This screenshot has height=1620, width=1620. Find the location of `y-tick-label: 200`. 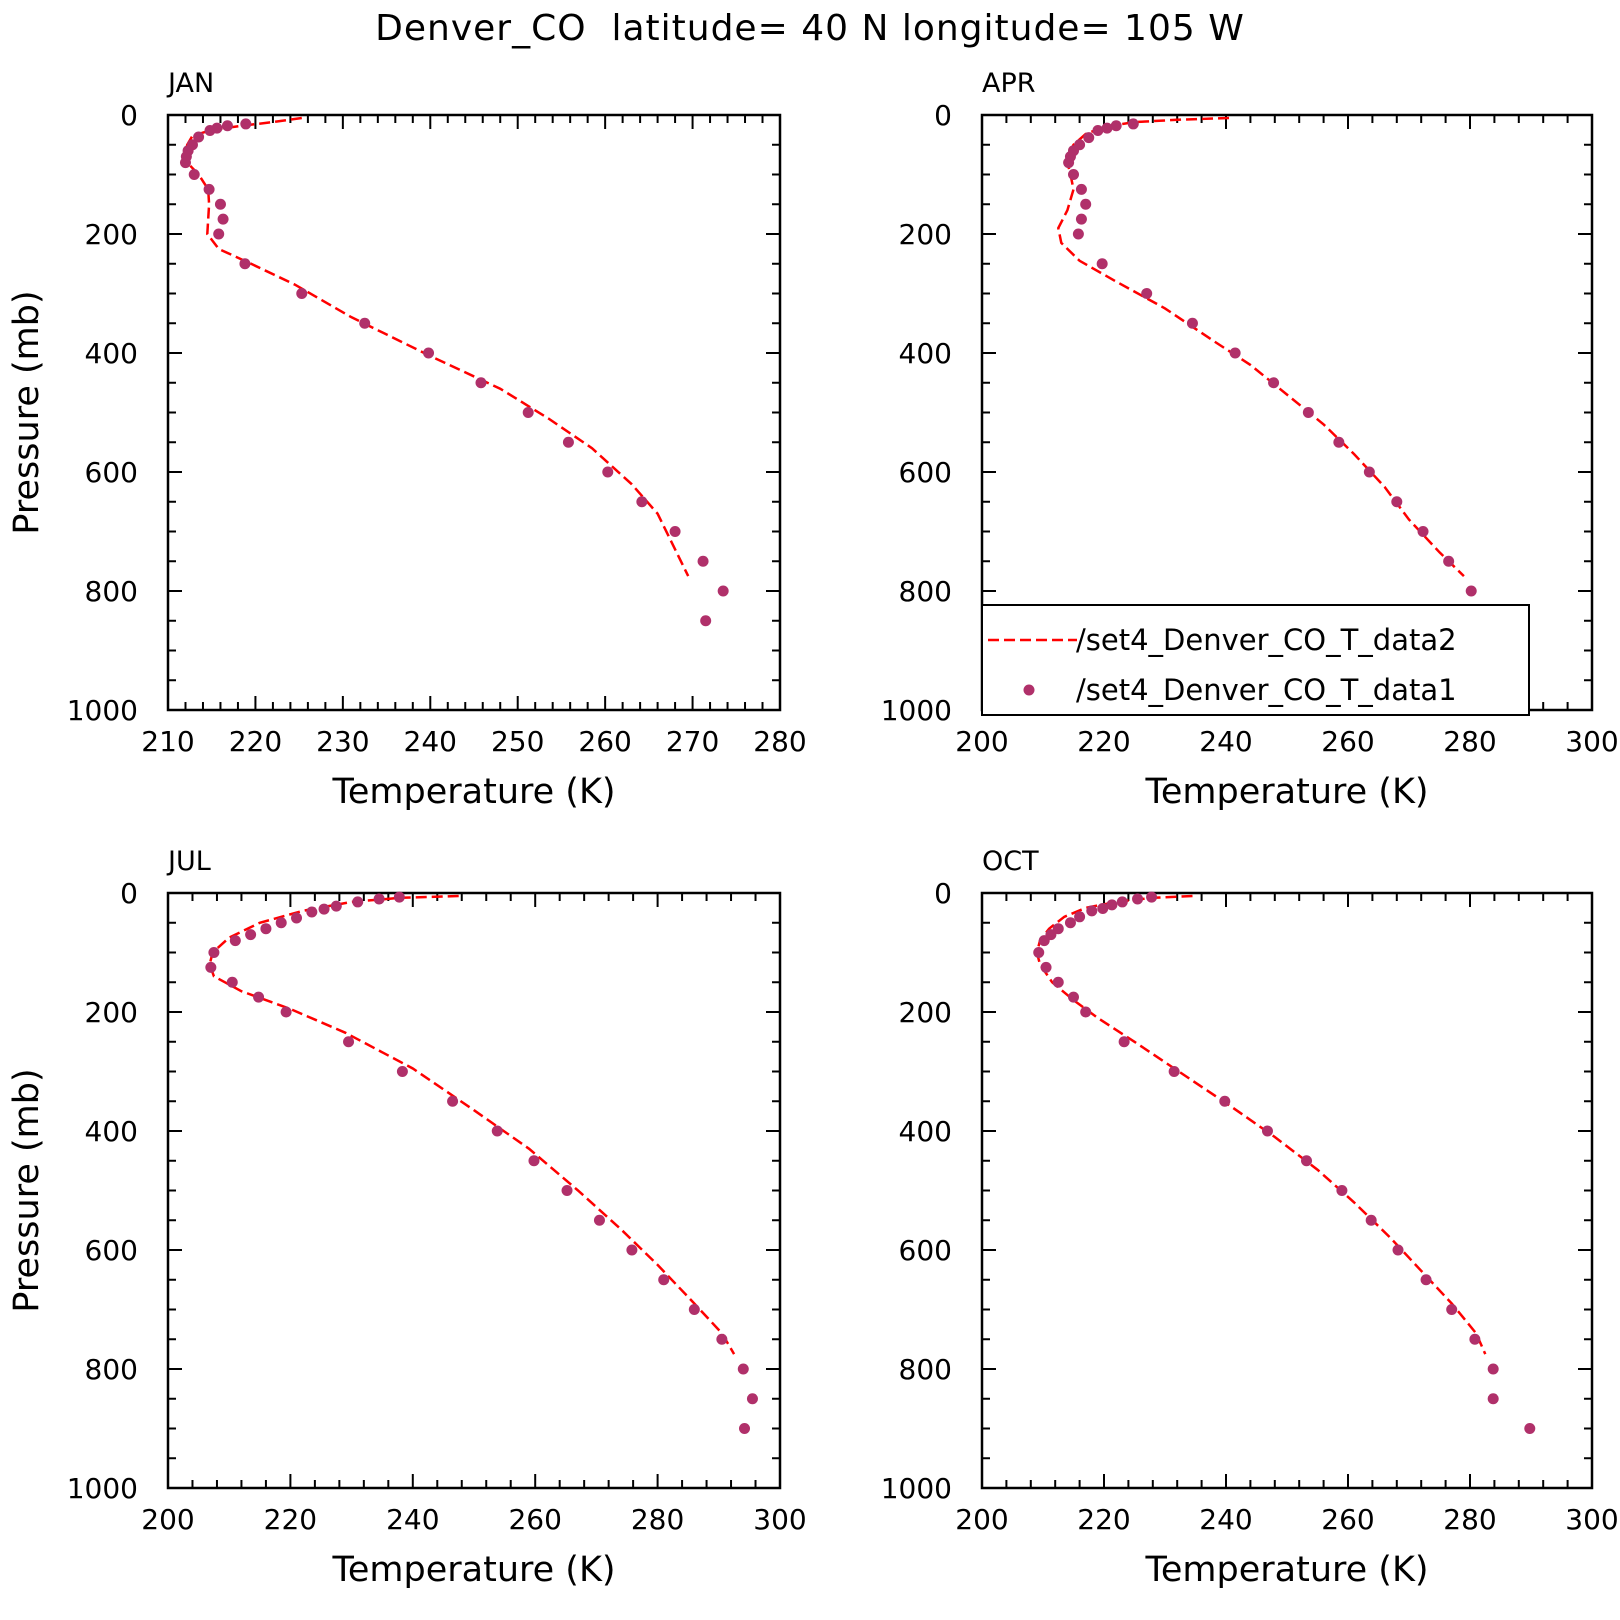

y-tick-label: 200 is located at coordinates (111, 234).